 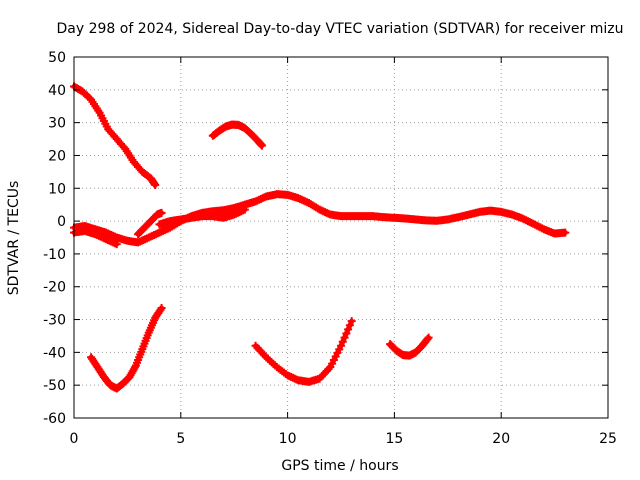 I want to click on y-tick-label: 0, so click(x=61, y=222).